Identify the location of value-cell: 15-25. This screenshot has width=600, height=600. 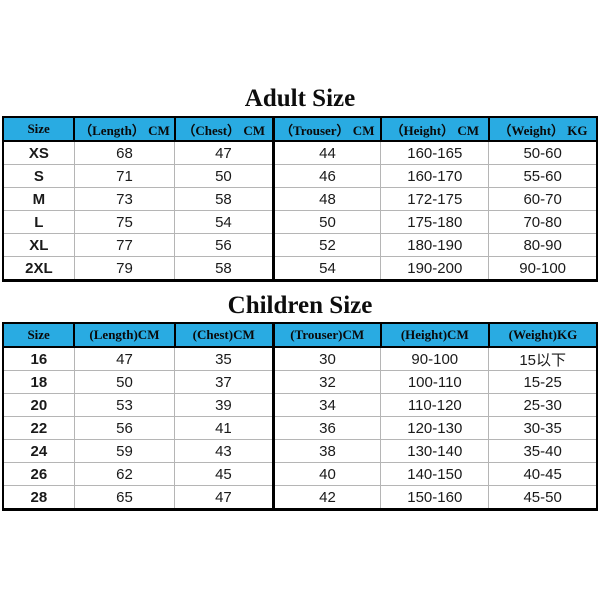
(543, 382).